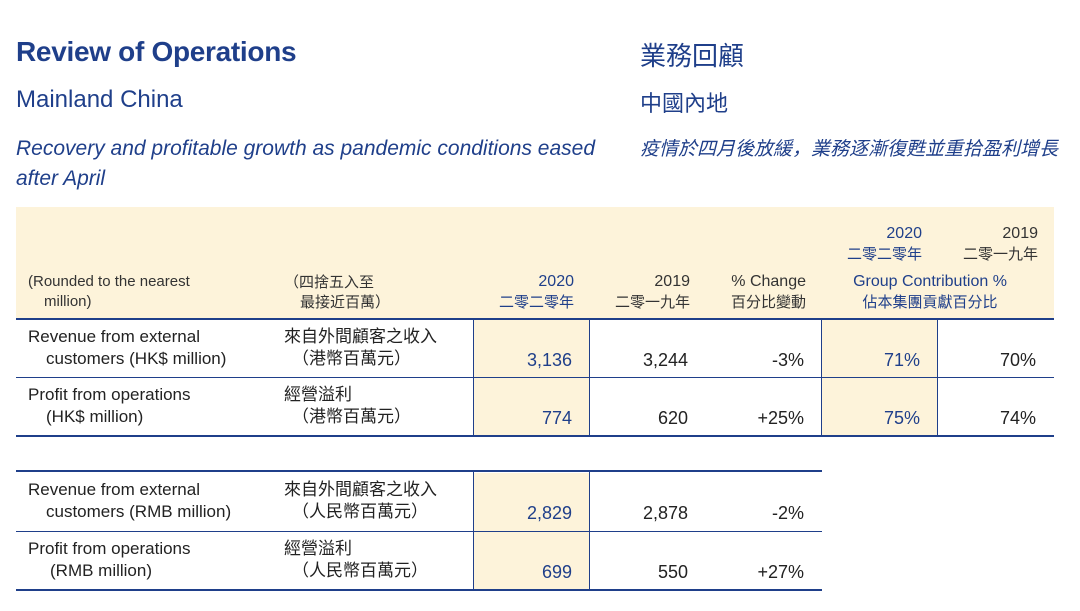 The width and height of the screenshot is (1080, 611). I want to click on value-change: -2%, so click(787, 513).